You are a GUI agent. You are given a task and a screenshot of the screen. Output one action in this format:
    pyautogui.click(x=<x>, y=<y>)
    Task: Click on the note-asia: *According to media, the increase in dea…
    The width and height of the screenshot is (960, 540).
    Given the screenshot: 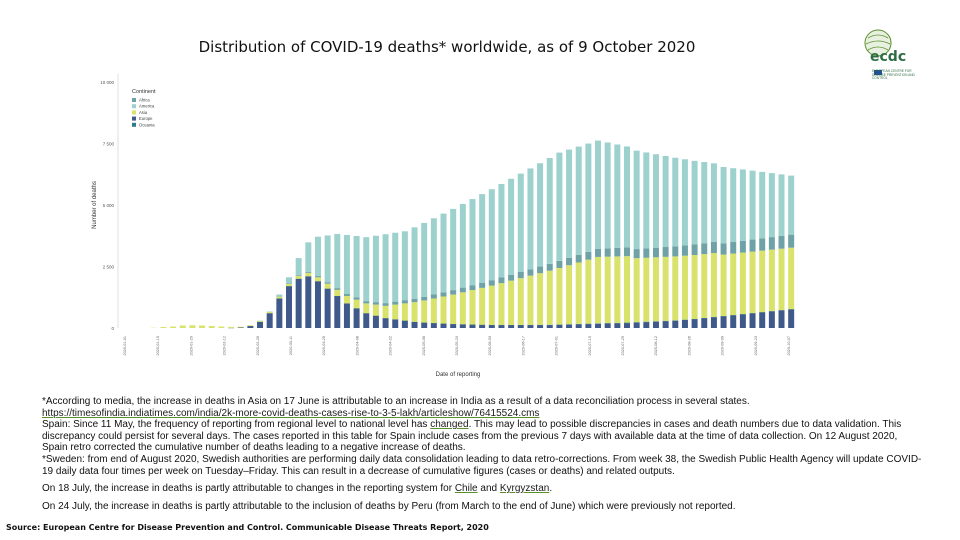 What is the action you would take?
    pyautogui.click(x=396, y=401)
    